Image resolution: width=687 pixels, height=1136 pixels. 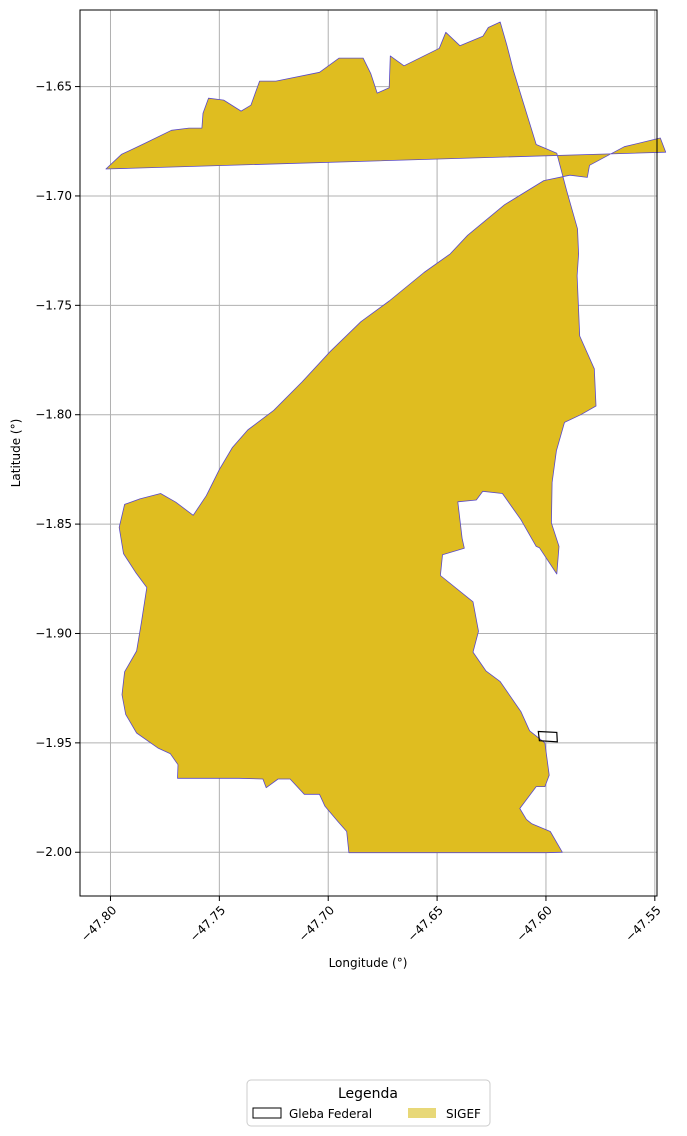 I want to click on legend-swatch-gleba-federal, so click(x=267, y=1113).